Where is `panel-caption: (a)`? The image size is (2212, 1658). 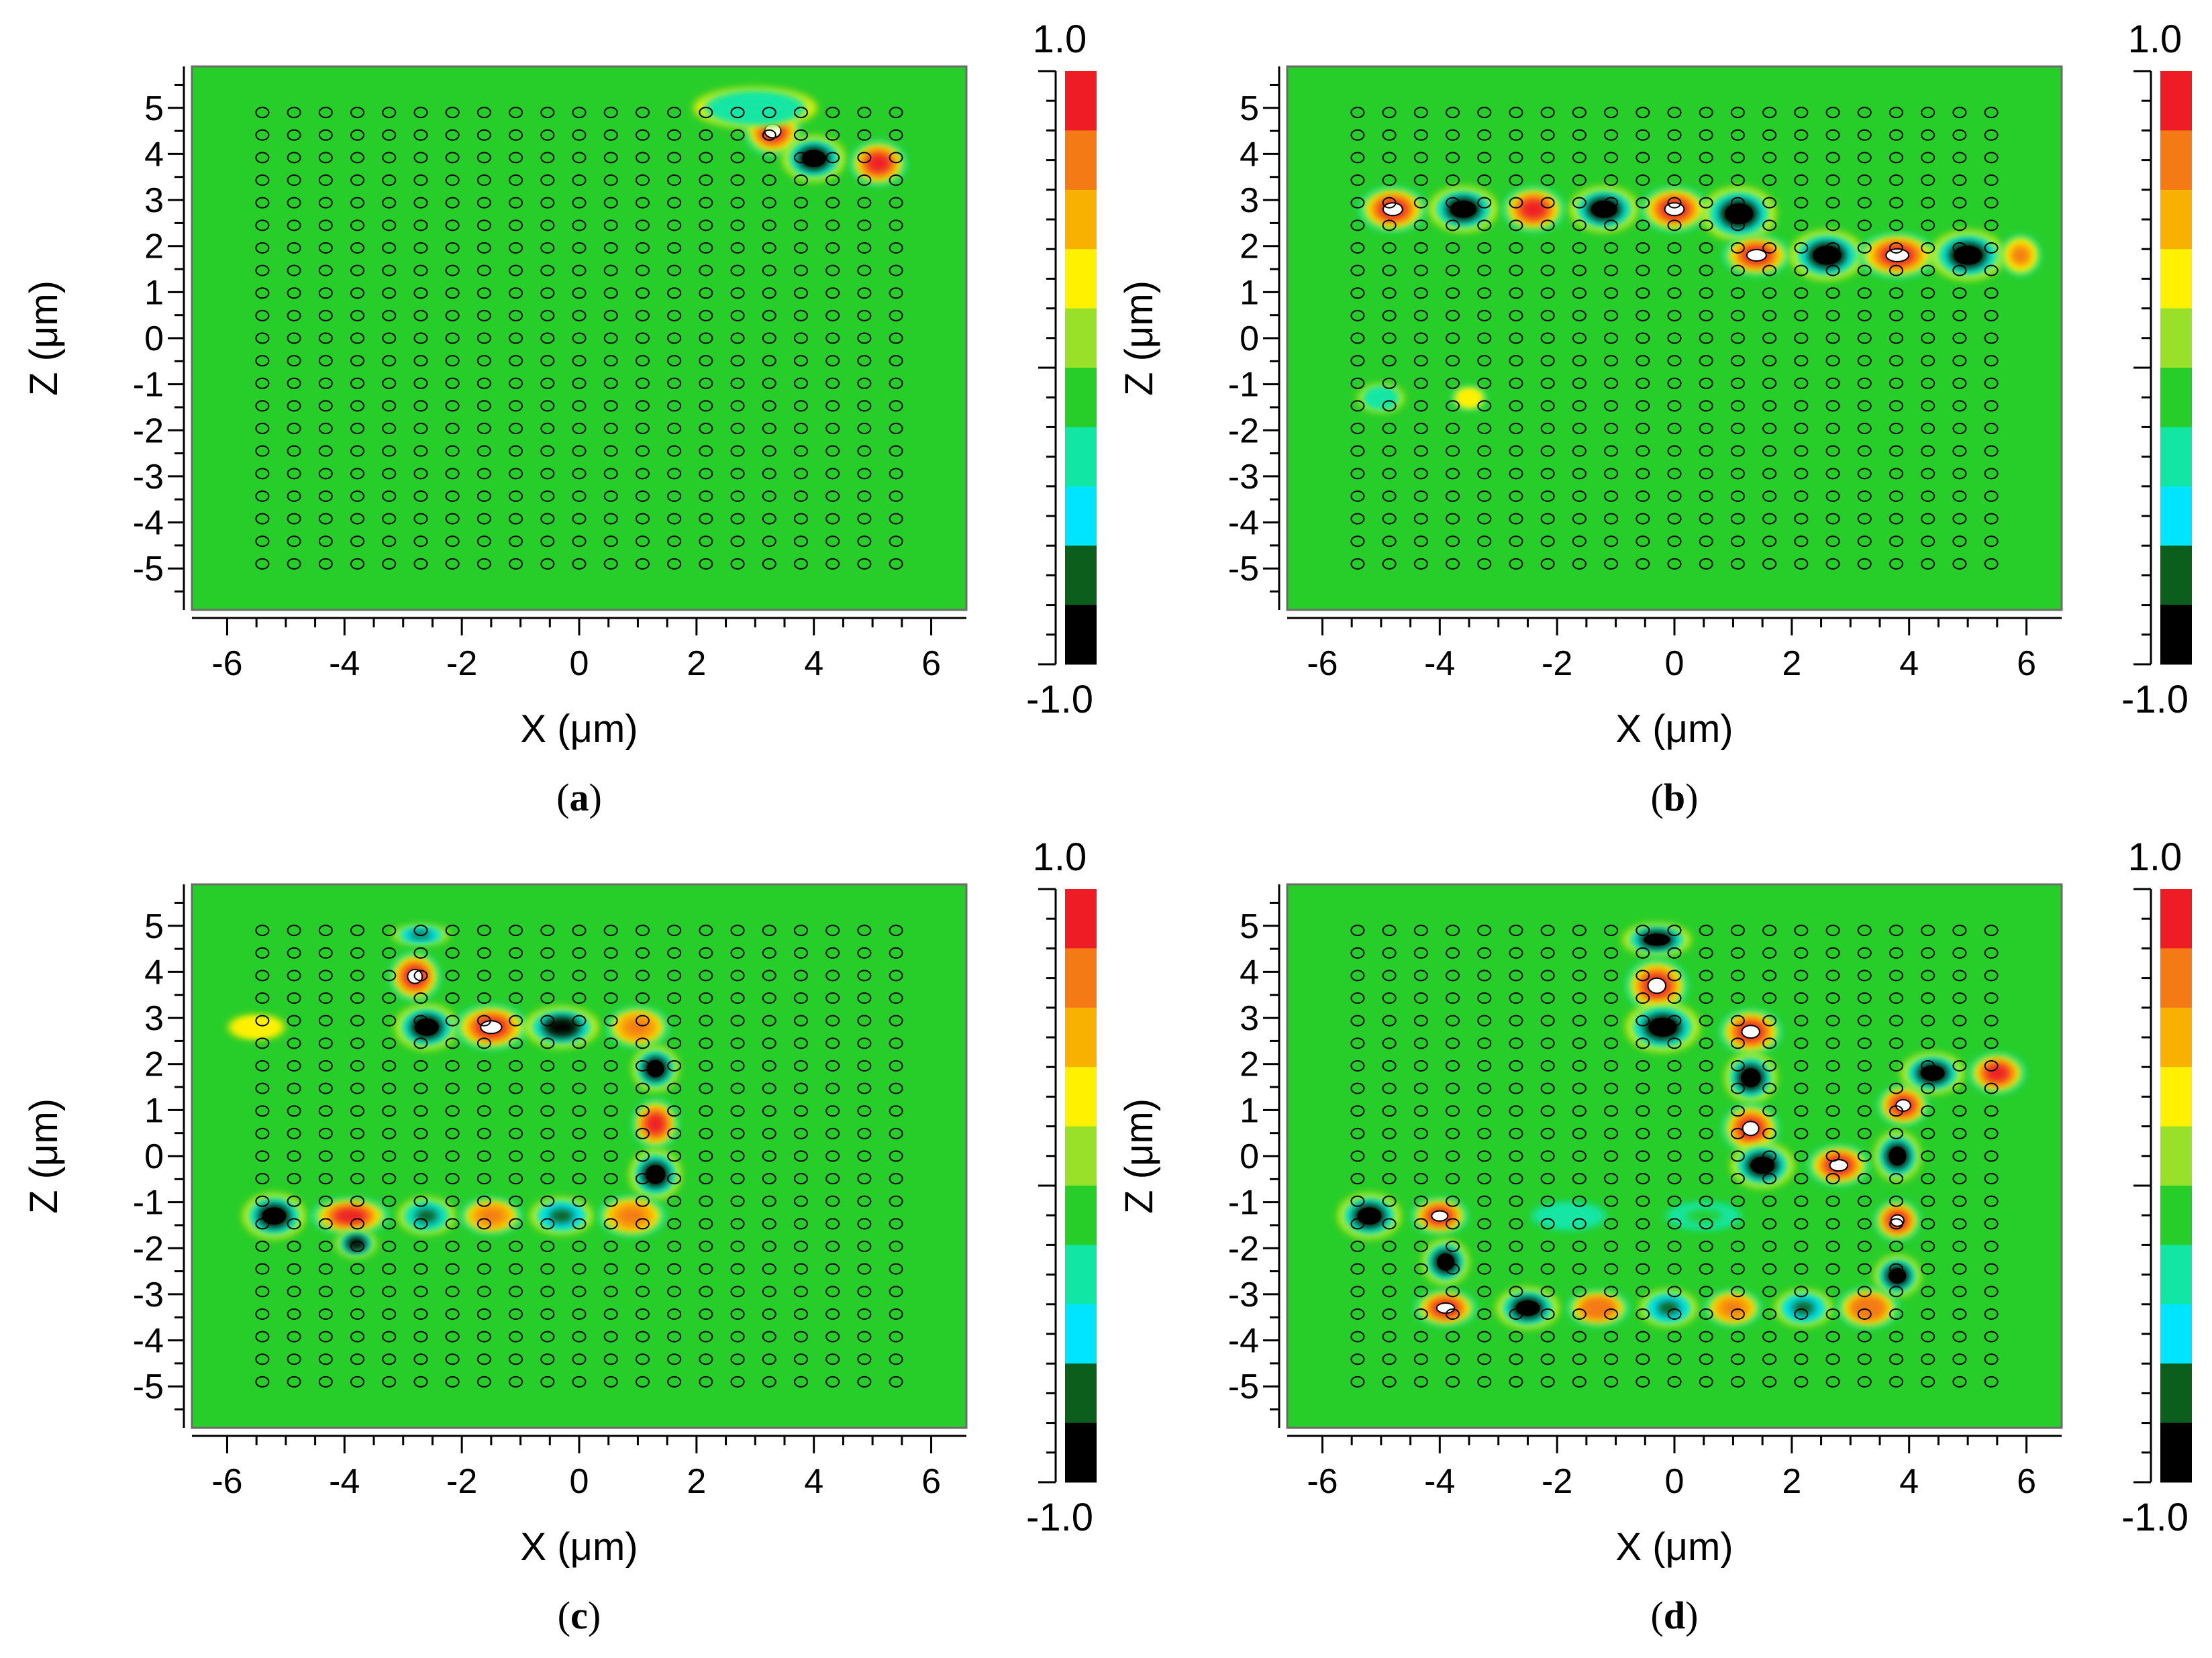 panel-caption: (a) is located at coordinates (579, 797).